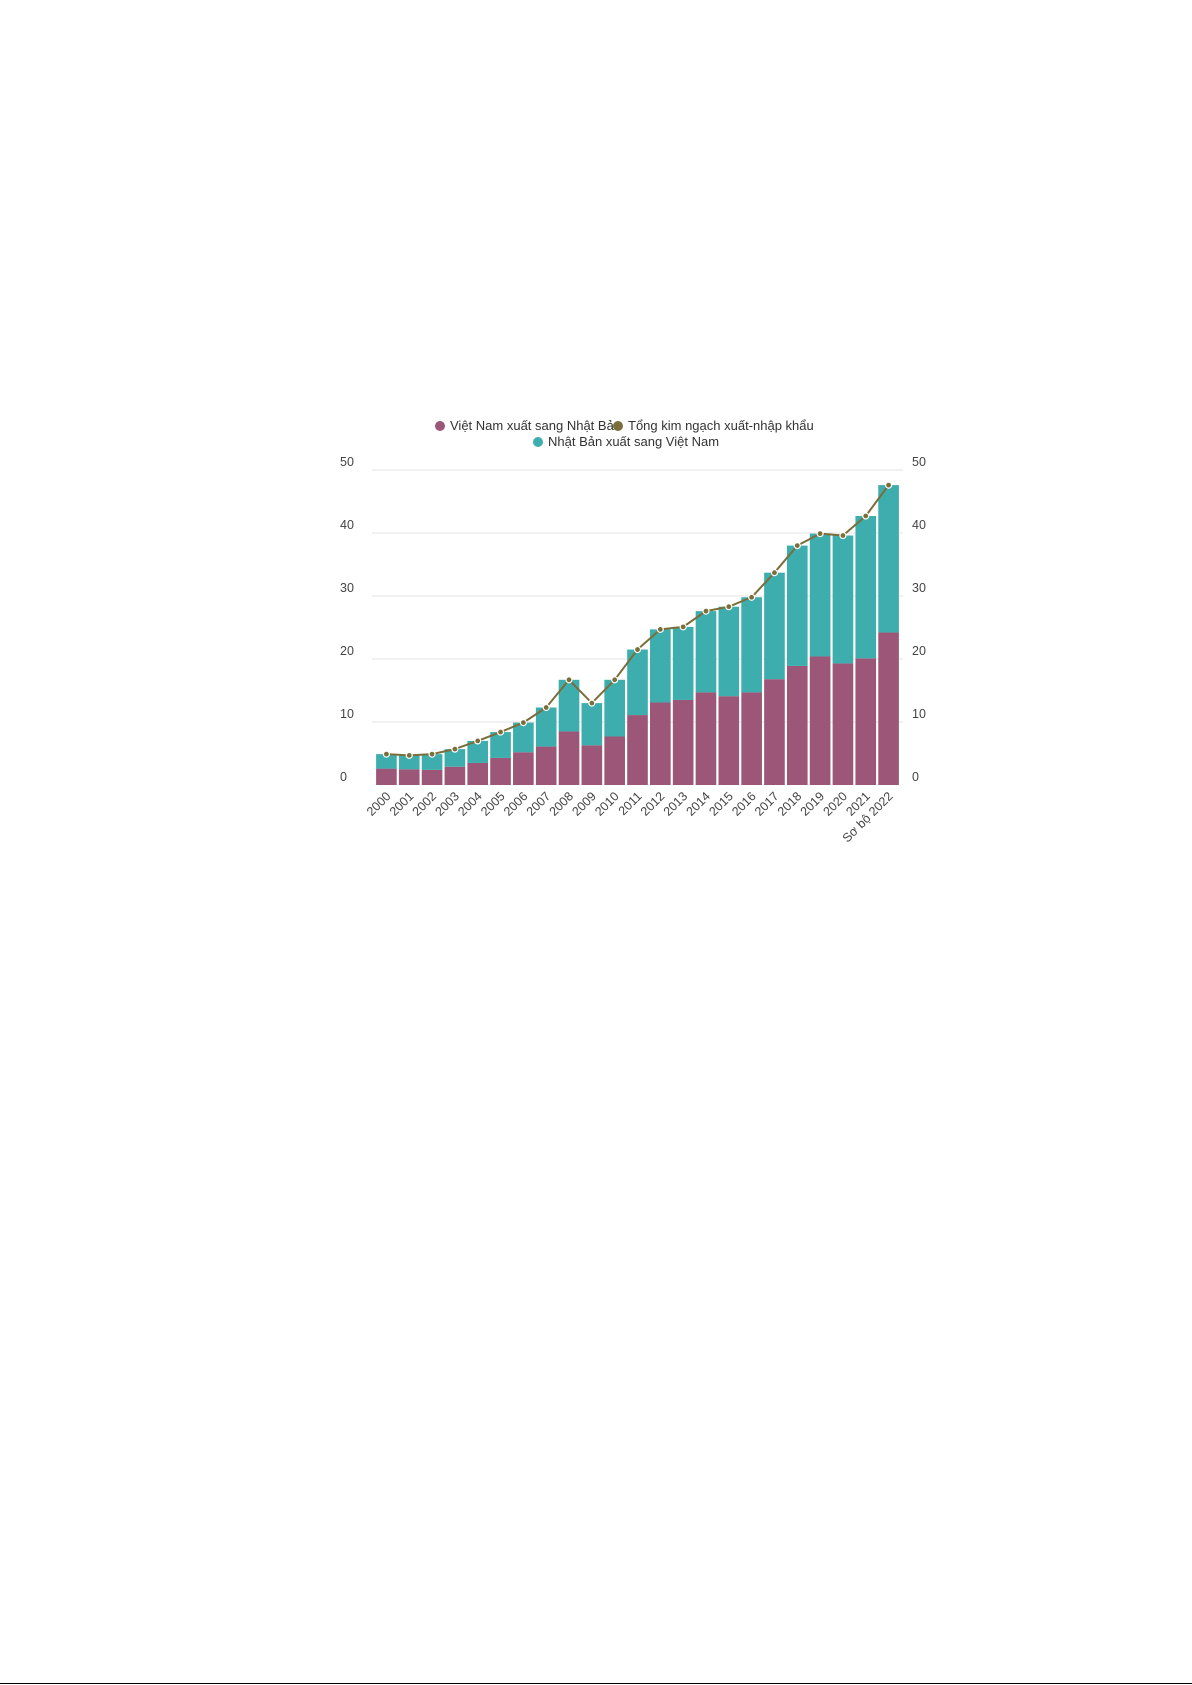  What do you see at coordinates (744, 804) in the screenshot?
I see `x-tick-label: 2016` at bounding box center [744, 804].